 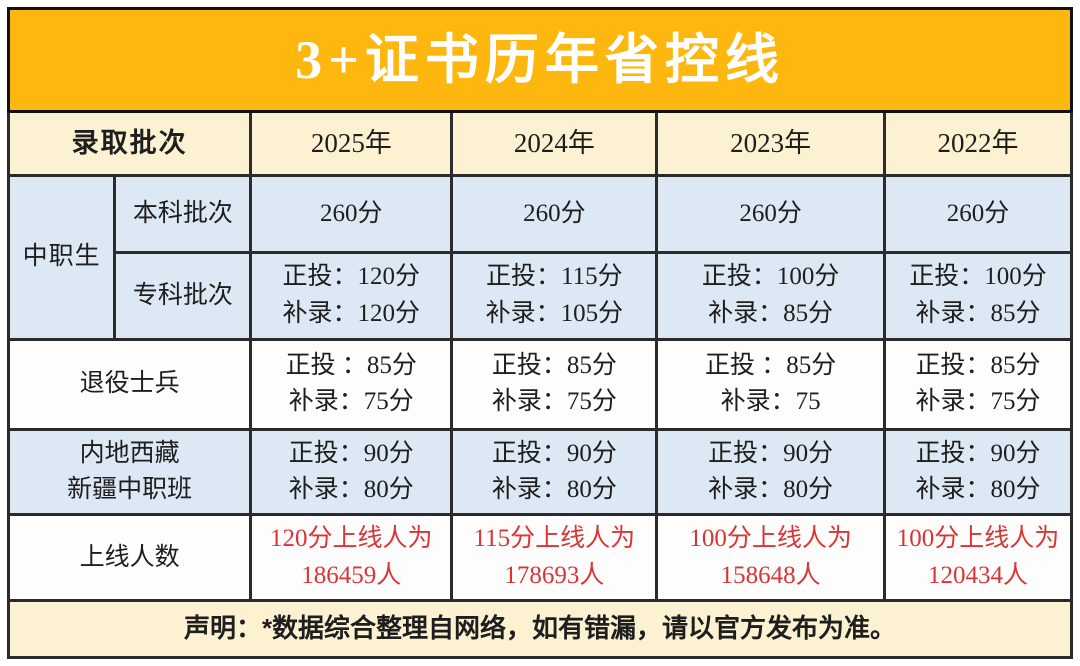 I want to click on header-row: 录取批次 2025年 2024年 2023年 2022年, so click(x=540, y=143).